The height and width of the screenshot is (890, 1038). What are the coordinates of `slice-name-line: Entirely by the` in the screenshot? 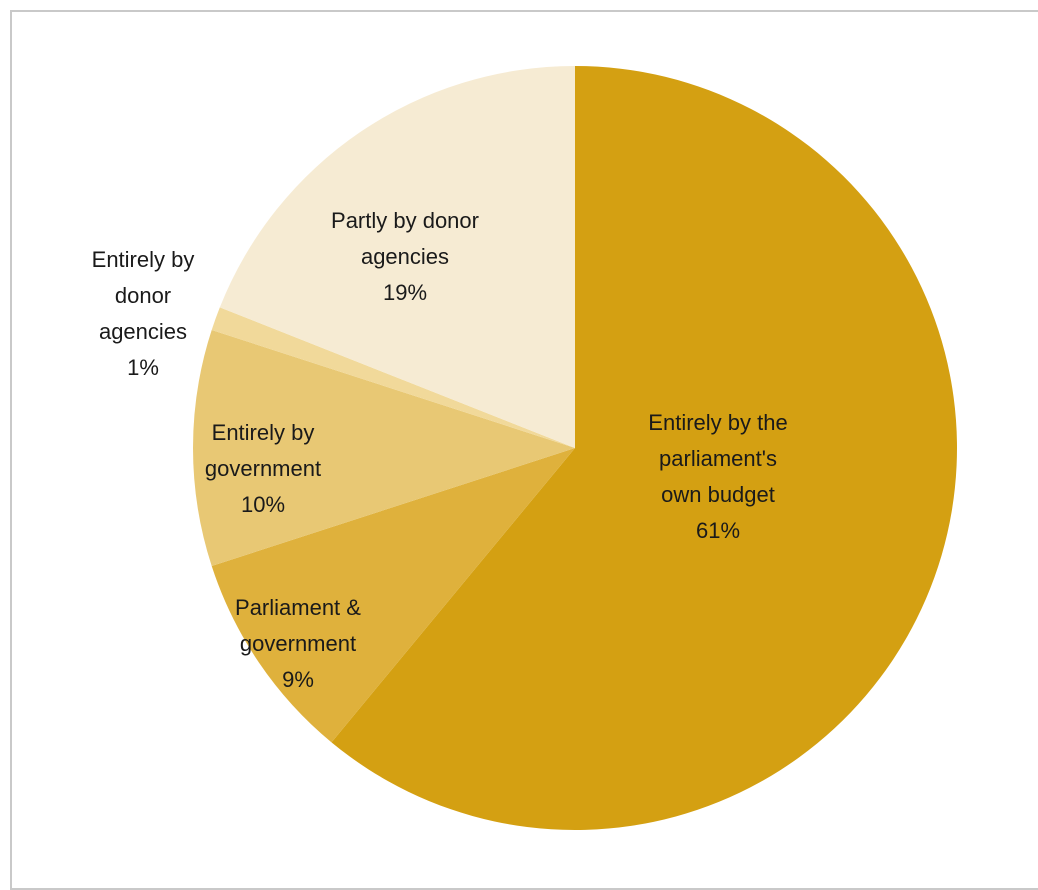 It's located at (717, 422).